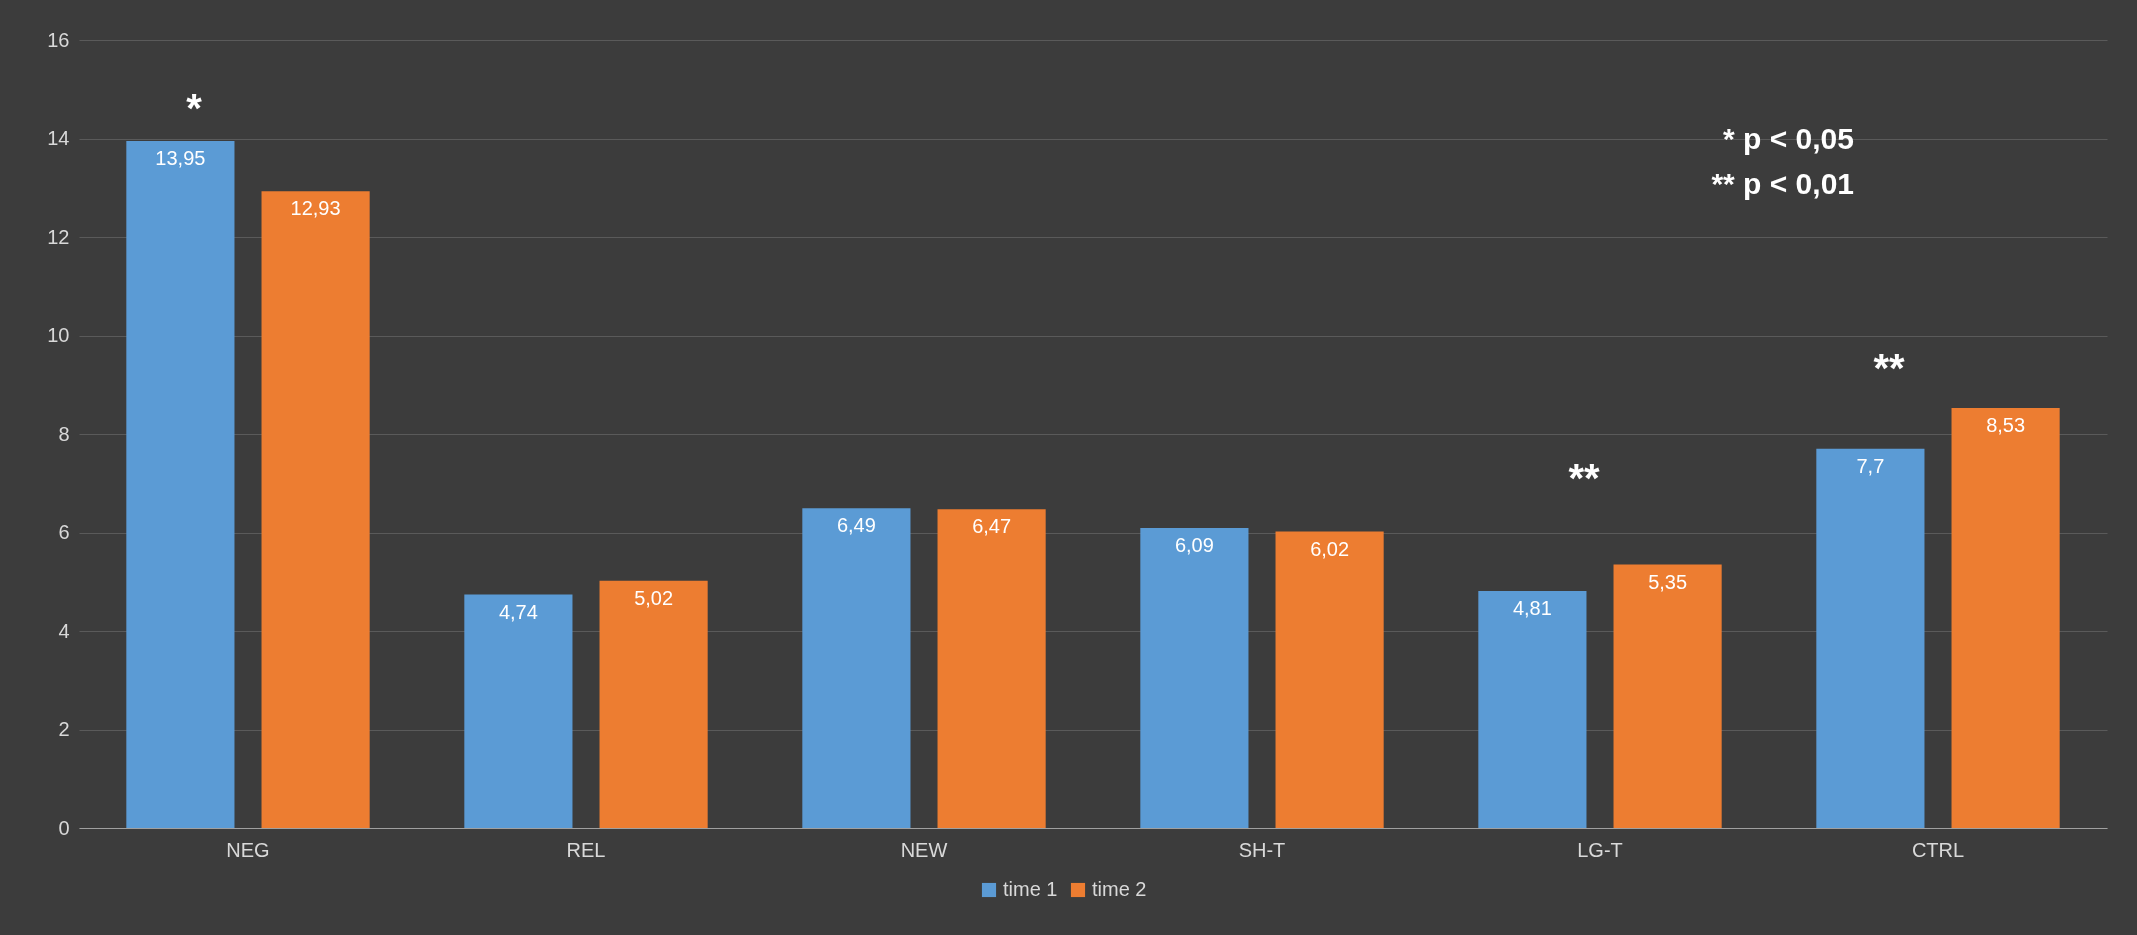 Image resolution: width=2137 pixels, height=935 pixels. What do you see at coordinates (1030, 889) in the screenshot?
I see `legend-label: time 1` at bounding box center [1030, 889].